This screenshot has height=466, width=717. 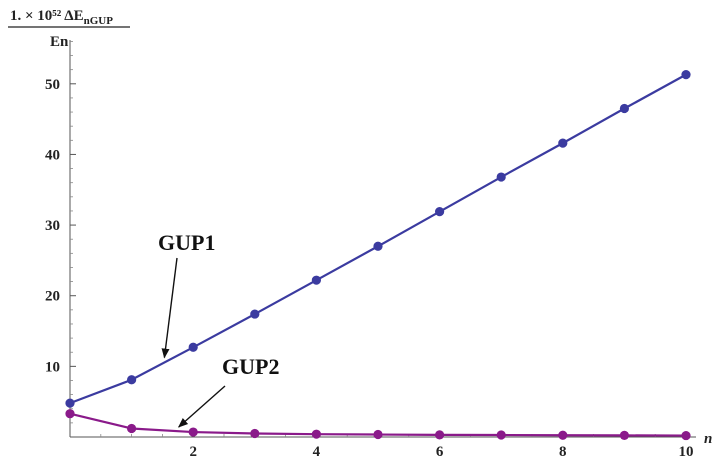 I want to click on annotation-arrow-gup2, so click(x=201, y=406).